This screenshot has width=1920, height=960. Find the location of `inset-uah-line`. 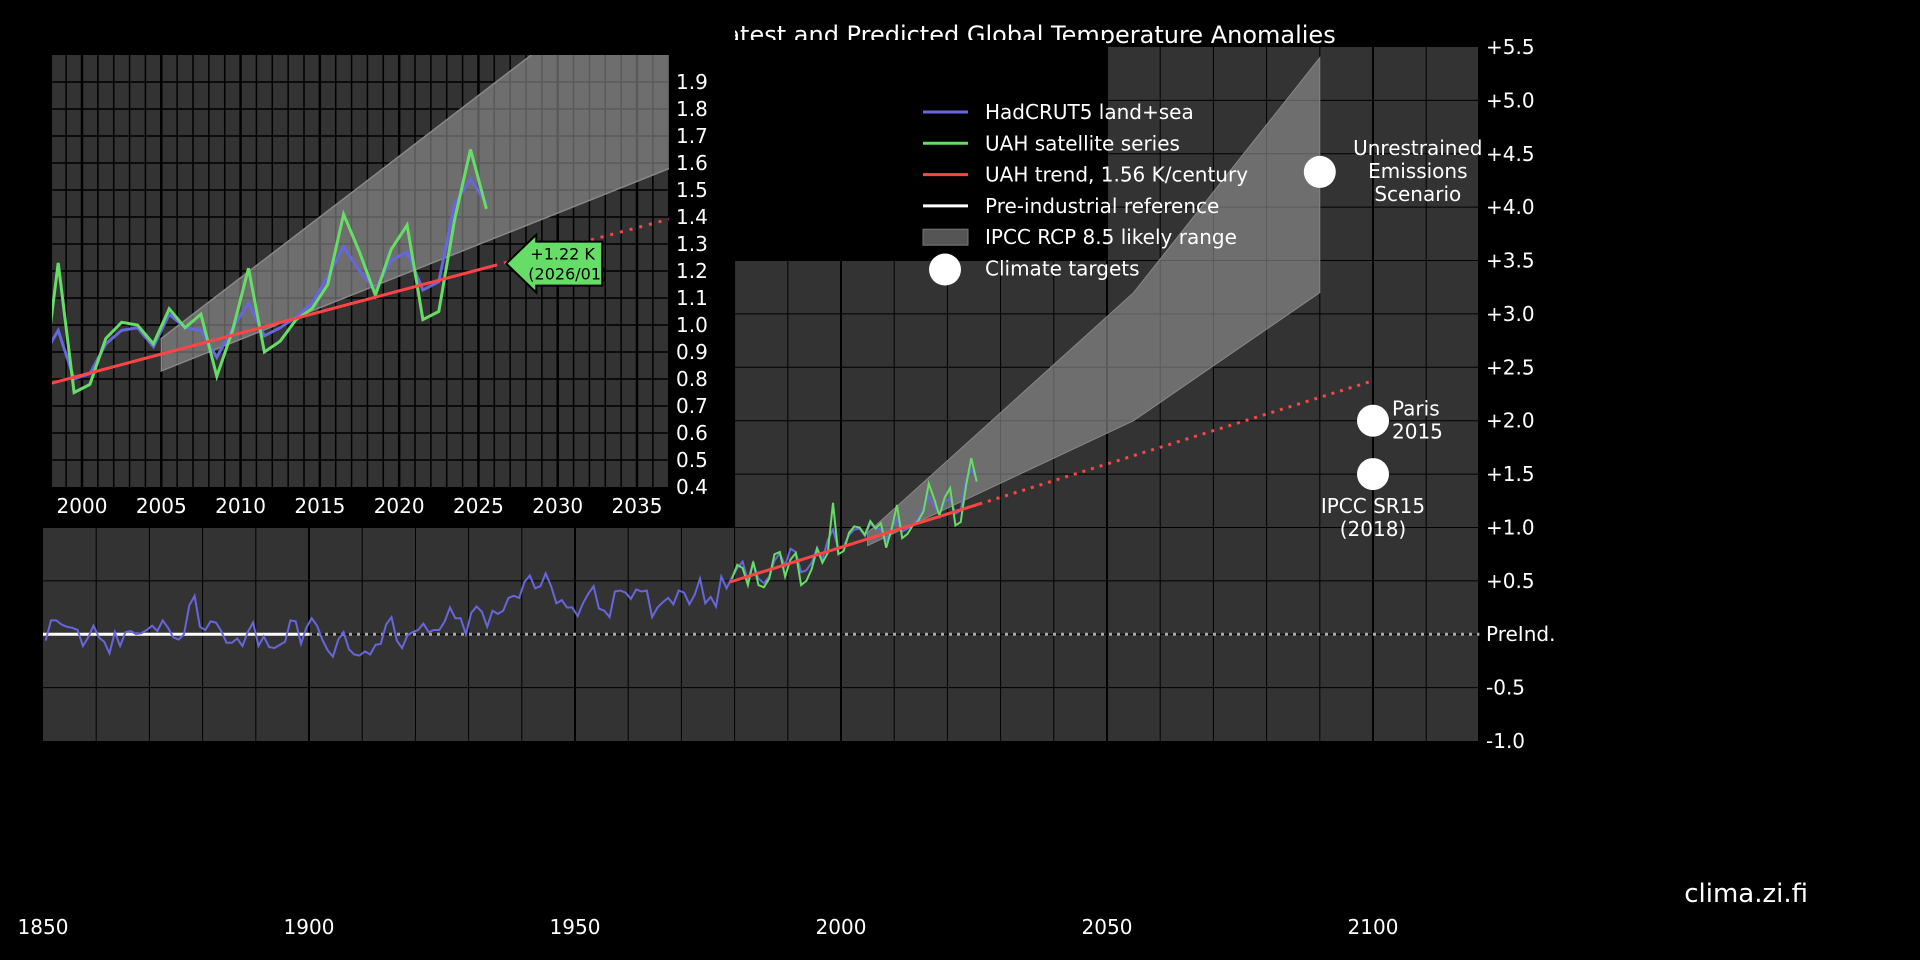

inset-uah-line is located at coordinates (270, 272).